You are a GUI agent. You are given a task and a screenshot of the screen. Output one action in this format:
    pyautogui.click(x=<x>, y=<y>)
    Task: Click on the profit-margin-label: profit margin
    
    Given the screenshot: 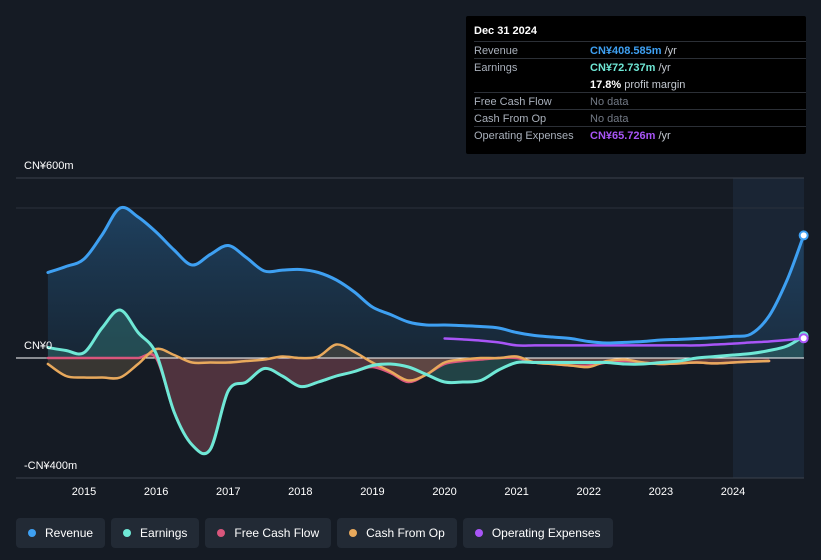 What is the action you would take?
    pyautogui.click(x=653, y=85)
    